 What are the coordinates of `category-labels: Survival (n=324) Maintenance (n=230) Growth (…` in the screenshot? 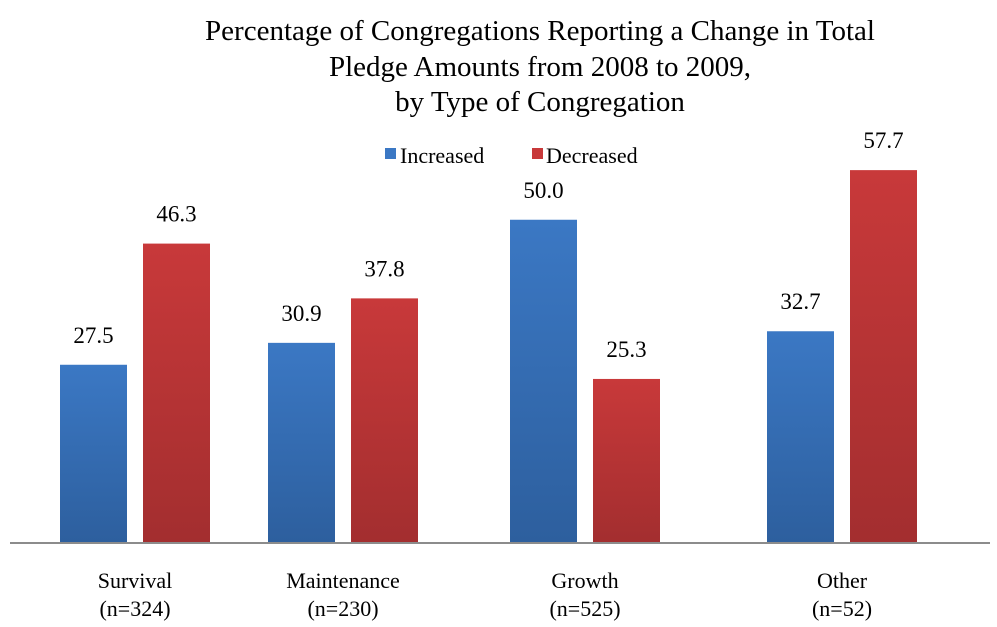 It's located at (485, 594).